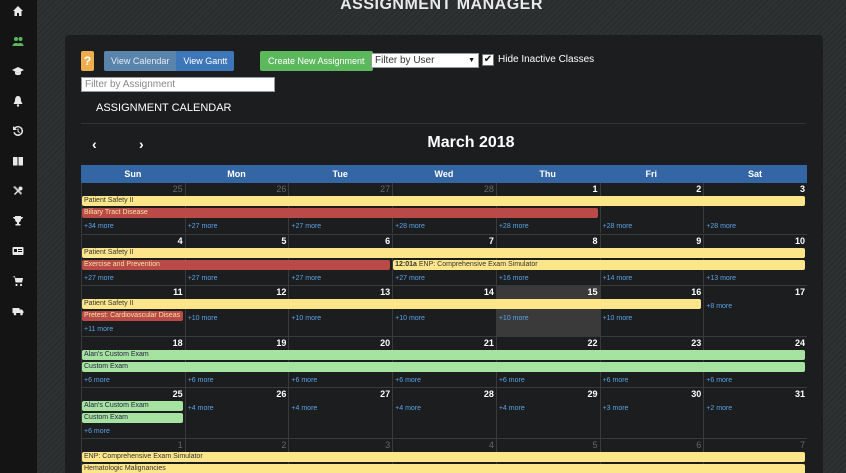 The image size is (846, 473). What do you see at coordinates (18, 101) in the screenshot?
I see `bell-icon` at bounding box center [18, 101].